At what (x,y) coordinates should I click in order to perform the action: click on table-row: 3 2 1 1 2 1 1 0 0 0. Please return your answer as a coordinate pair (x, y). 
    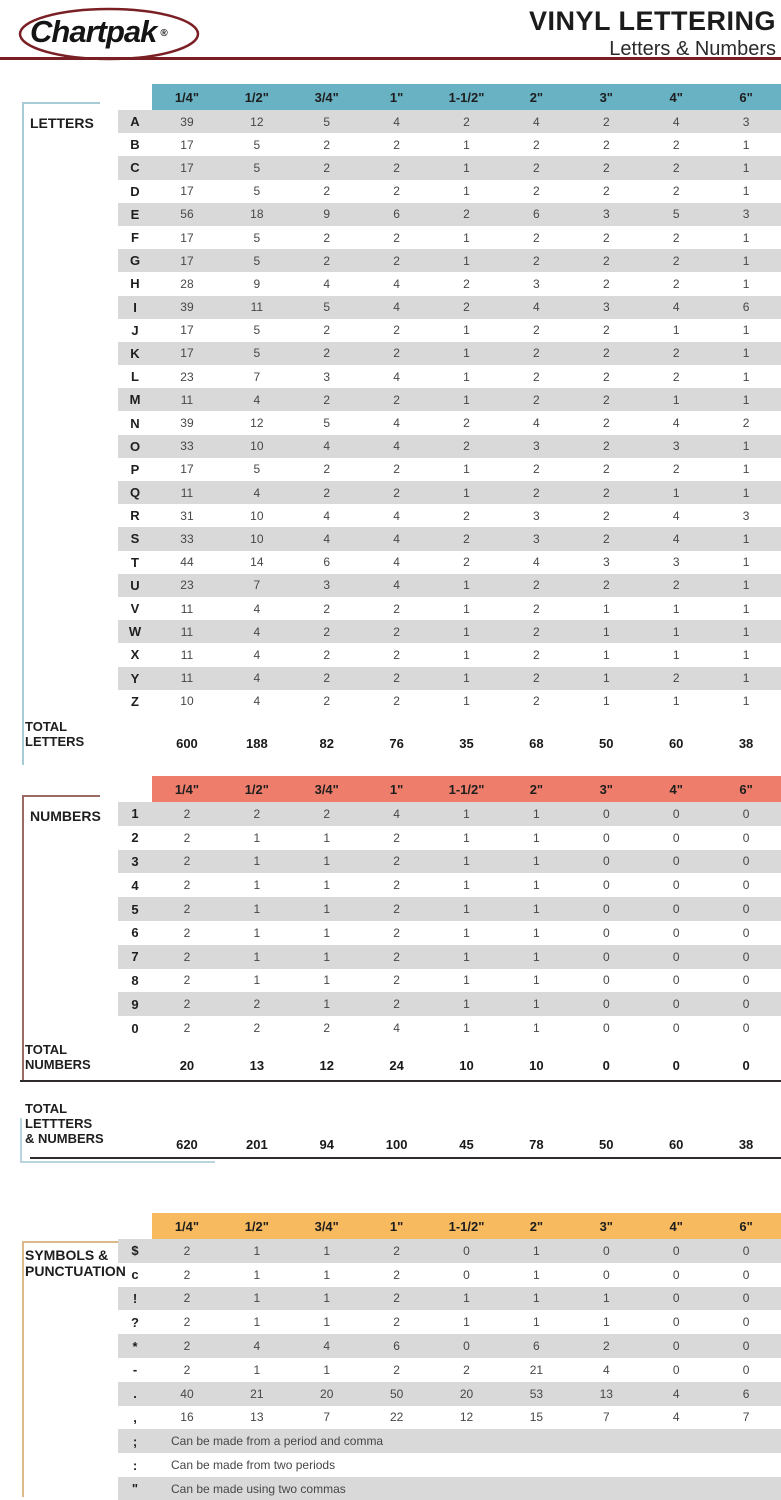
    Looking at the image, I should click on (449, 861).